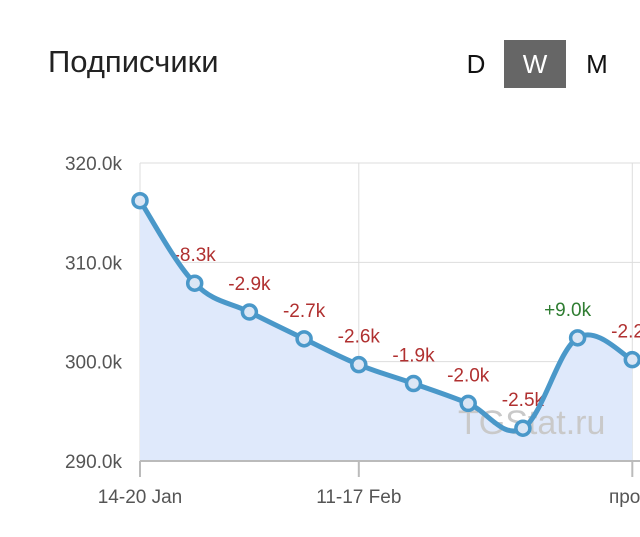  What do you see at coordinates (523, 400) in the screenshot?
I see `delta-label: -2.5k` at bounding box center [523, 400].